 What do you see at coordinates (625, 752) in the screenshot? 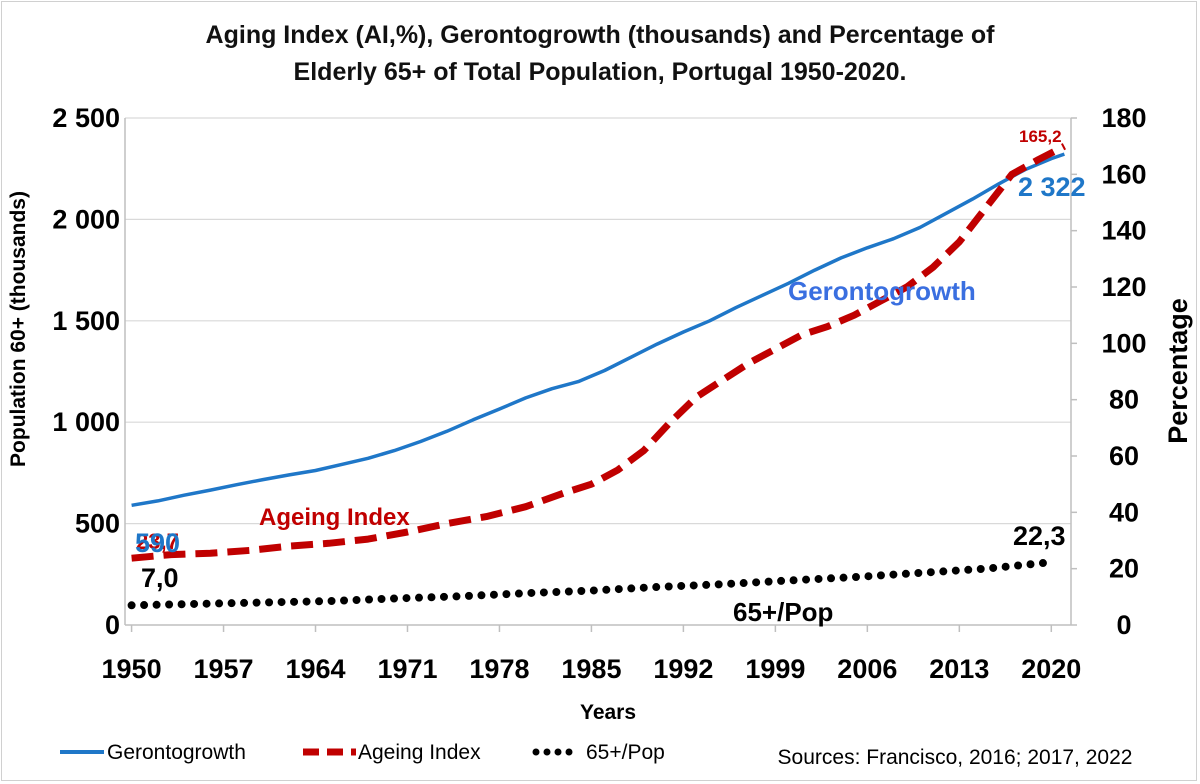
I see `legend-label-65-pop: 65+/Pop` at bounding box center [625, 752].